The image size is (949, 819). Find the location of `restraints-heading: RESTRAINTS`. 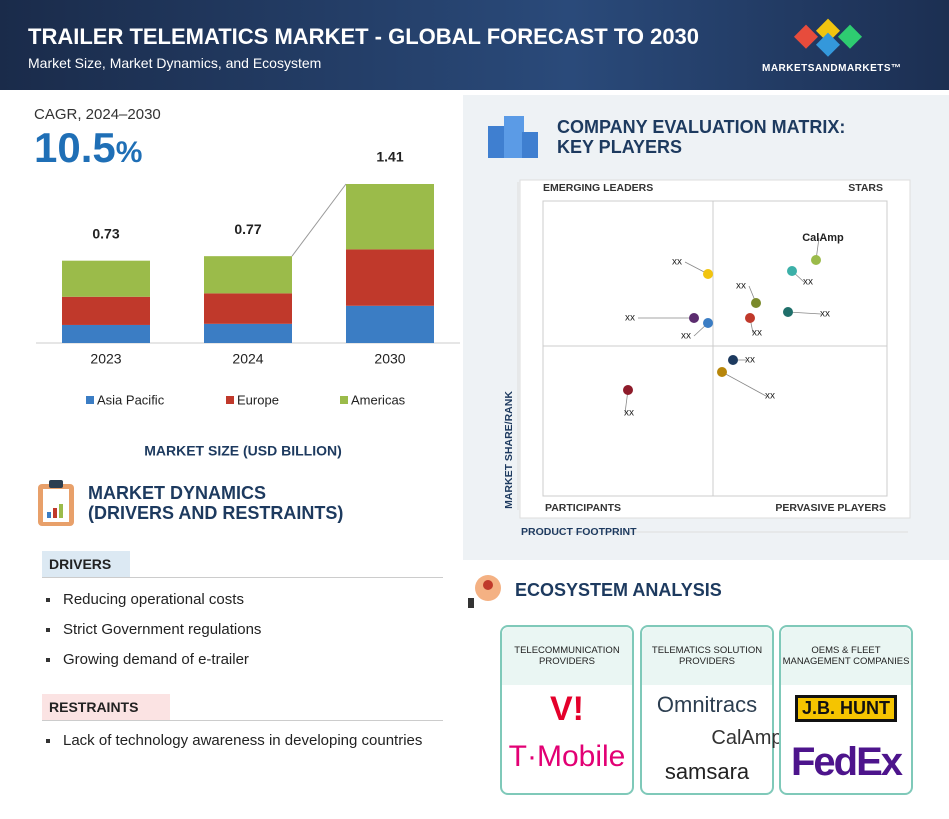

restraints-heading: RESTRAINTS is located at coordinates (94, 707).